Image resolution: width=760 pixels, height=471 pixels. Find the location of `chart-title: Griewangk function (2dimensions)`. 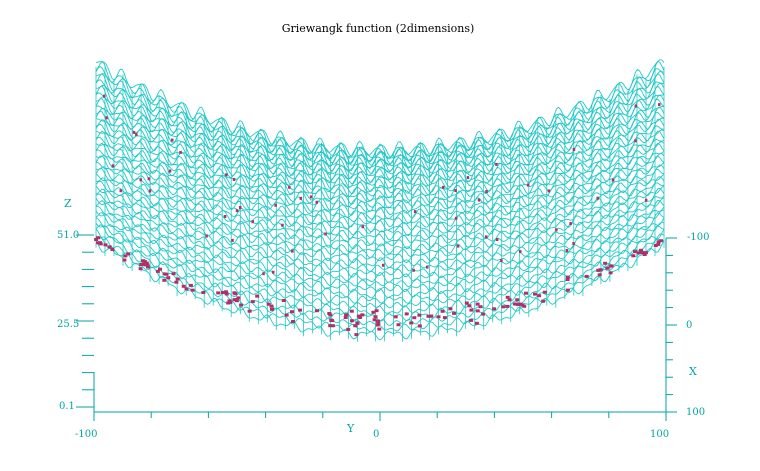

chart-title: Griewangk function (2dimensions) is located at coordinates (378, 28).